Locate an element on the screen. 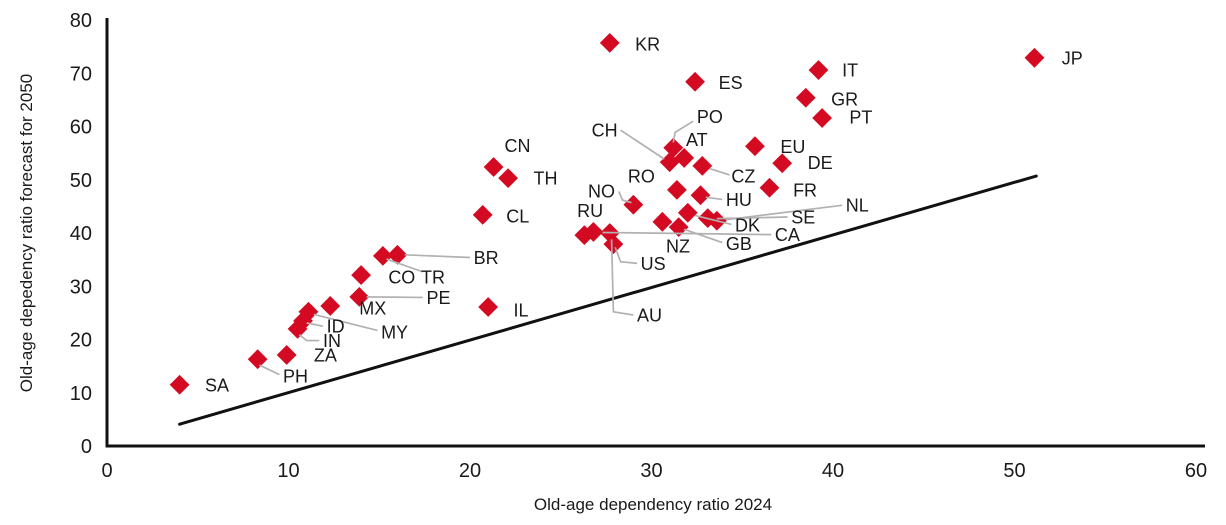  leader-line-PE is located at coordinates (394, 297).